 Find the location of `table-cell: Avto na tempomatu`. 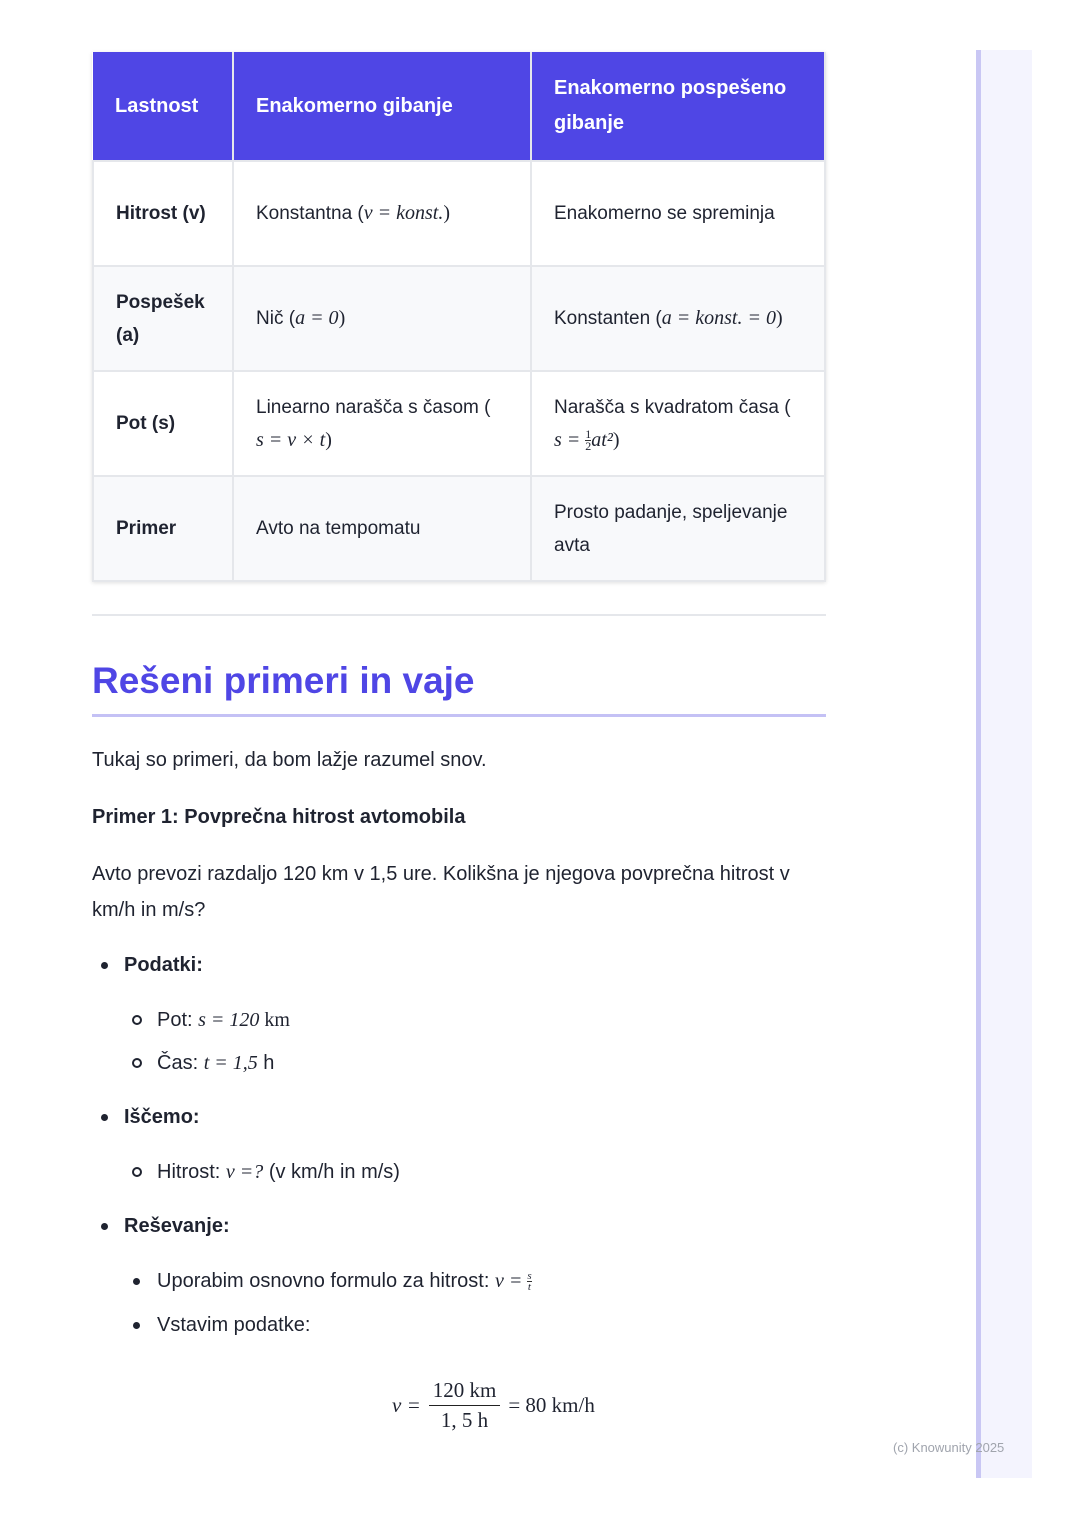

table-cell: Avto na tempomatu is located at coordinates (382, 528).